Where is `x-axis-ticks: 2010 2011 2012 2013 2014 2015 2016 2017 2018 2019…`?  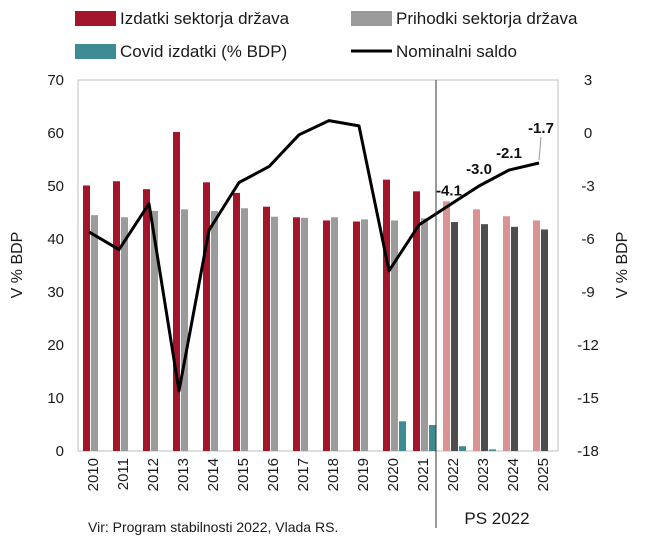
x-axis-ticks: 2010 2011 2012 2013 2014 2015 2016 2017 2018 2019… is located at coordinates (318, 474).